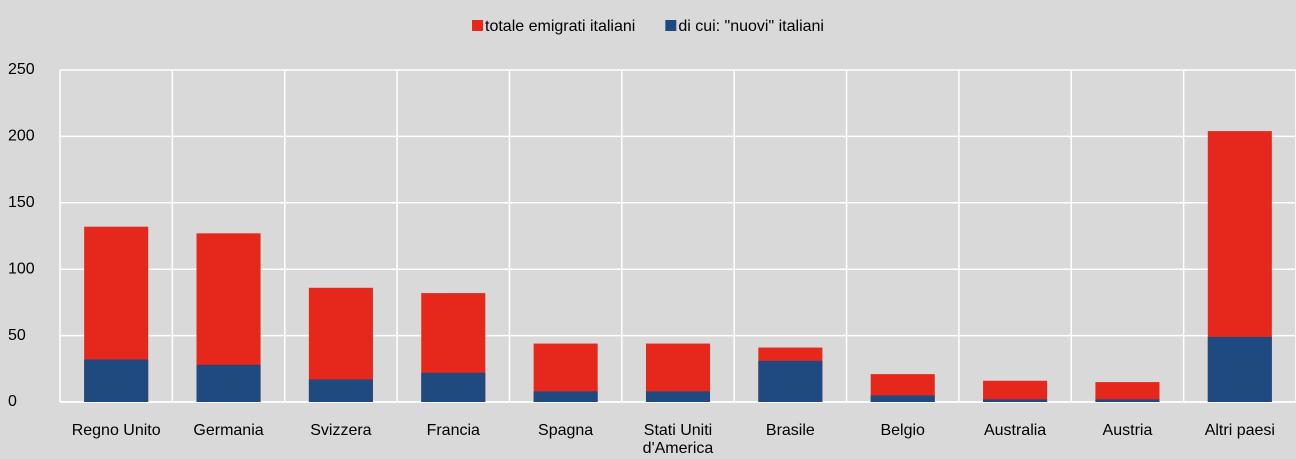 The height and width of the screenshot is (459, 1296). What do you see at coordinates (116, 430) in the screenshot?
I see `x-tick-label: Regno Unito` at bounding box center [116, 430].